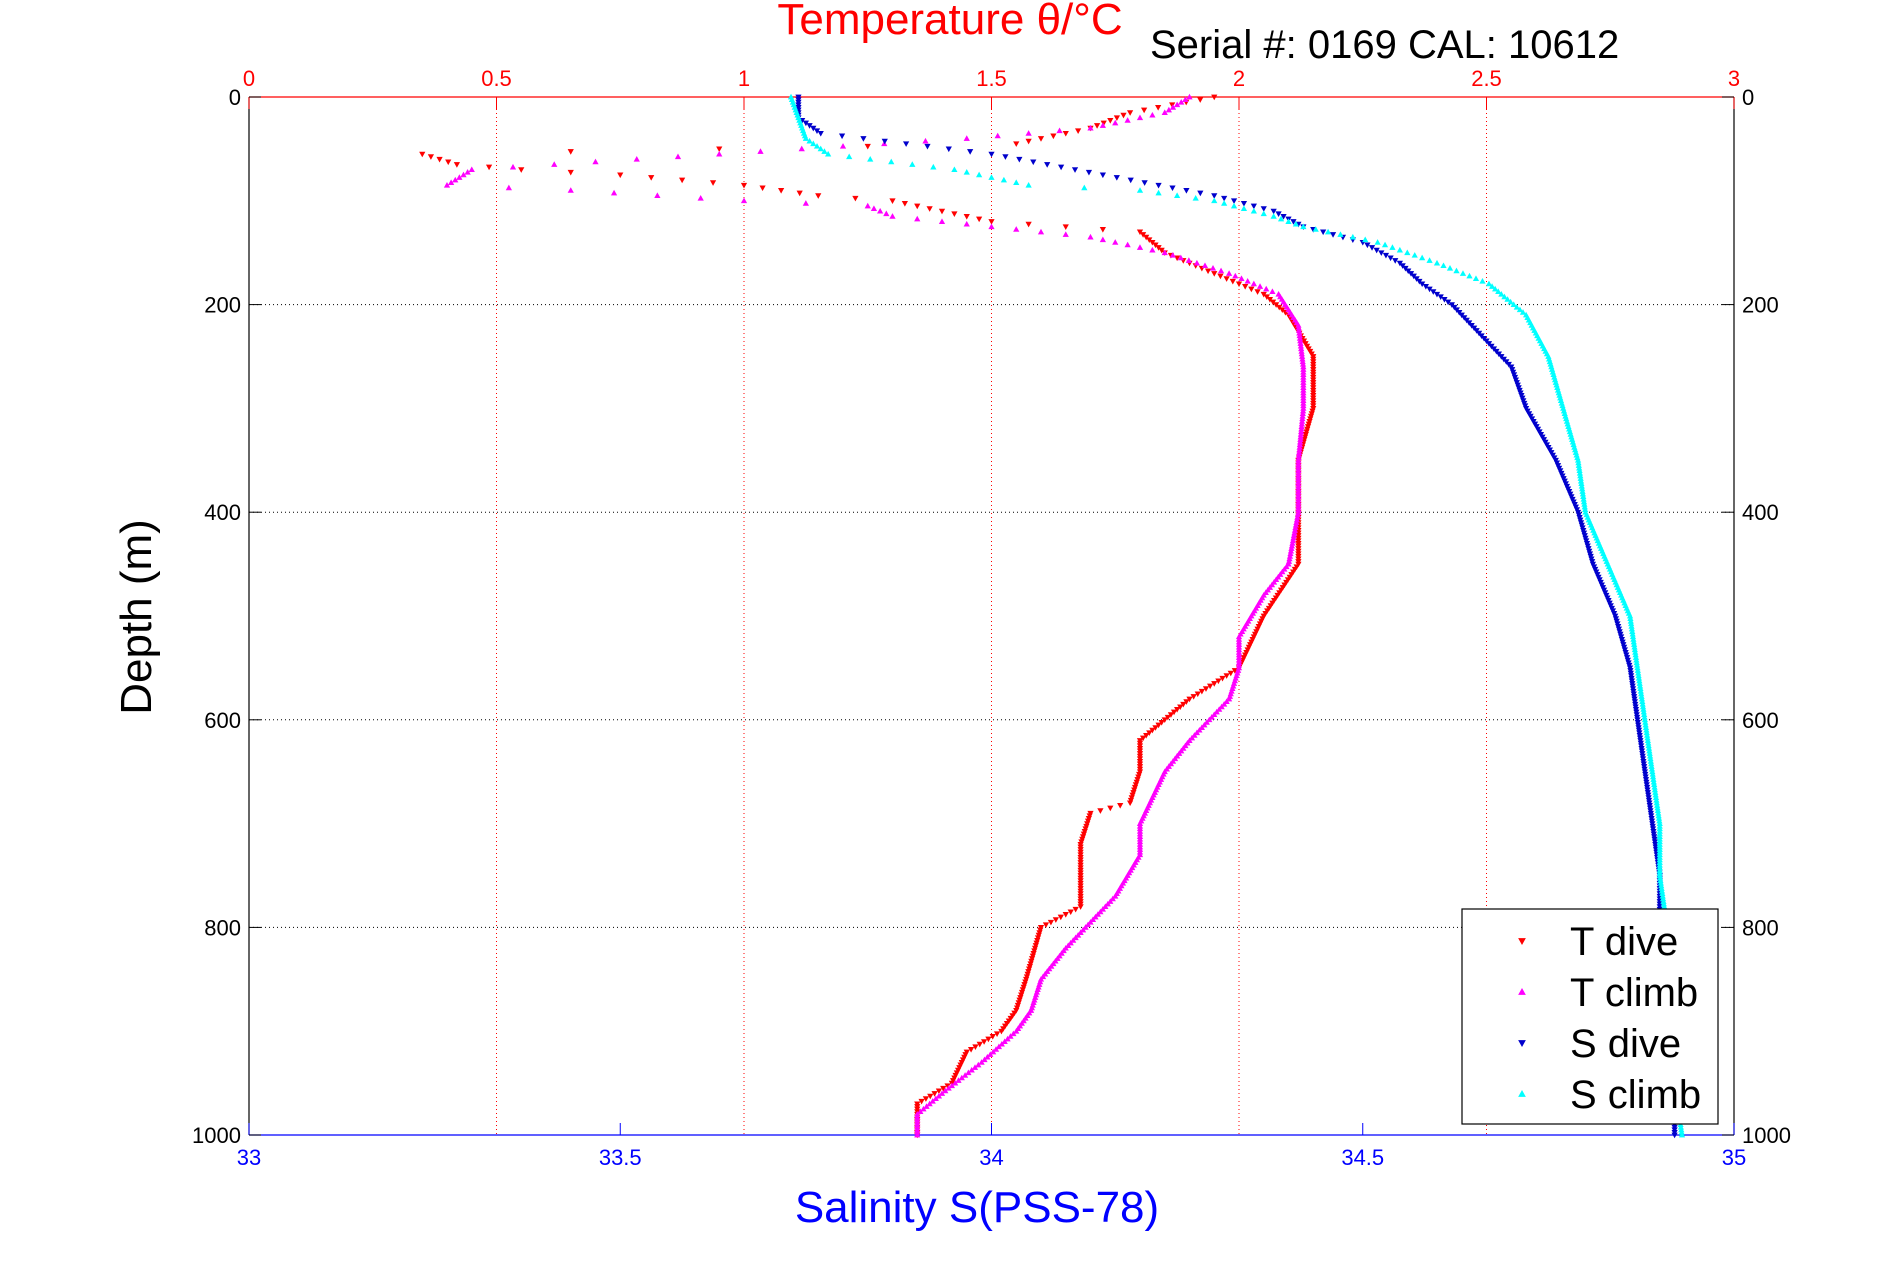 This screenshot has height=1262, width=1891. I want to click on legend-label: T climb, so click(1634, 993).